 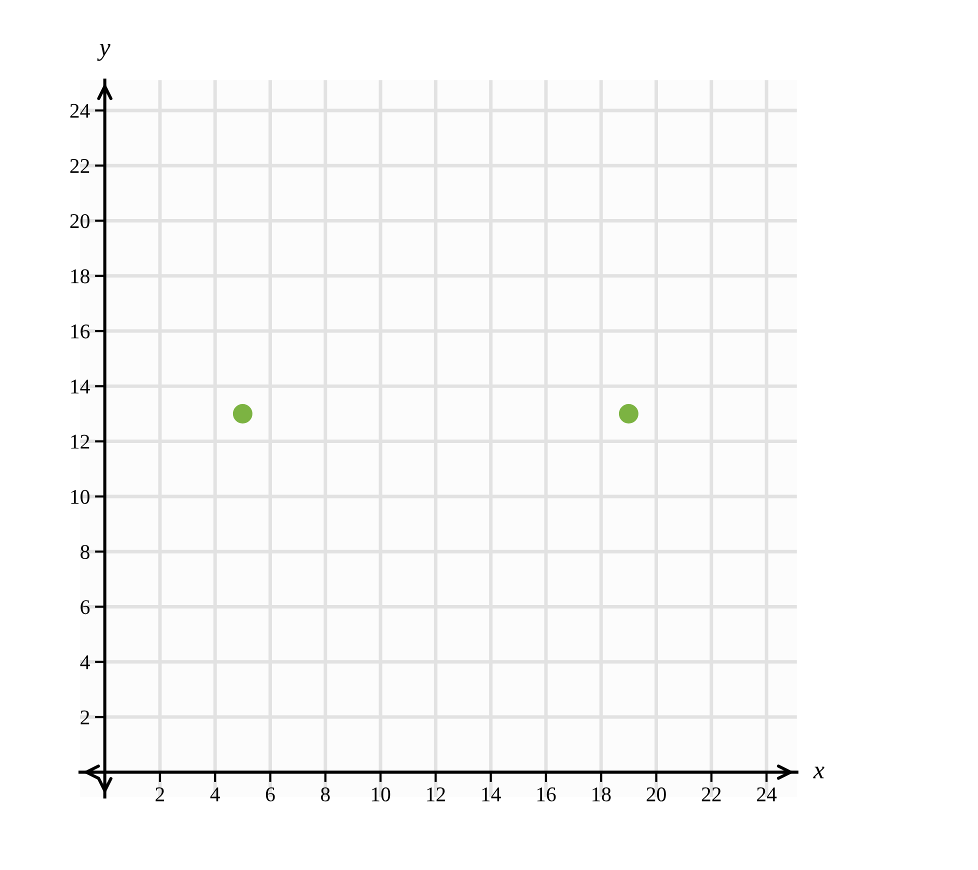 What do you see at coordinates (436, 794) in the screenshot?
I see `x-tick-label: 12` at bounding box center [436, 794].